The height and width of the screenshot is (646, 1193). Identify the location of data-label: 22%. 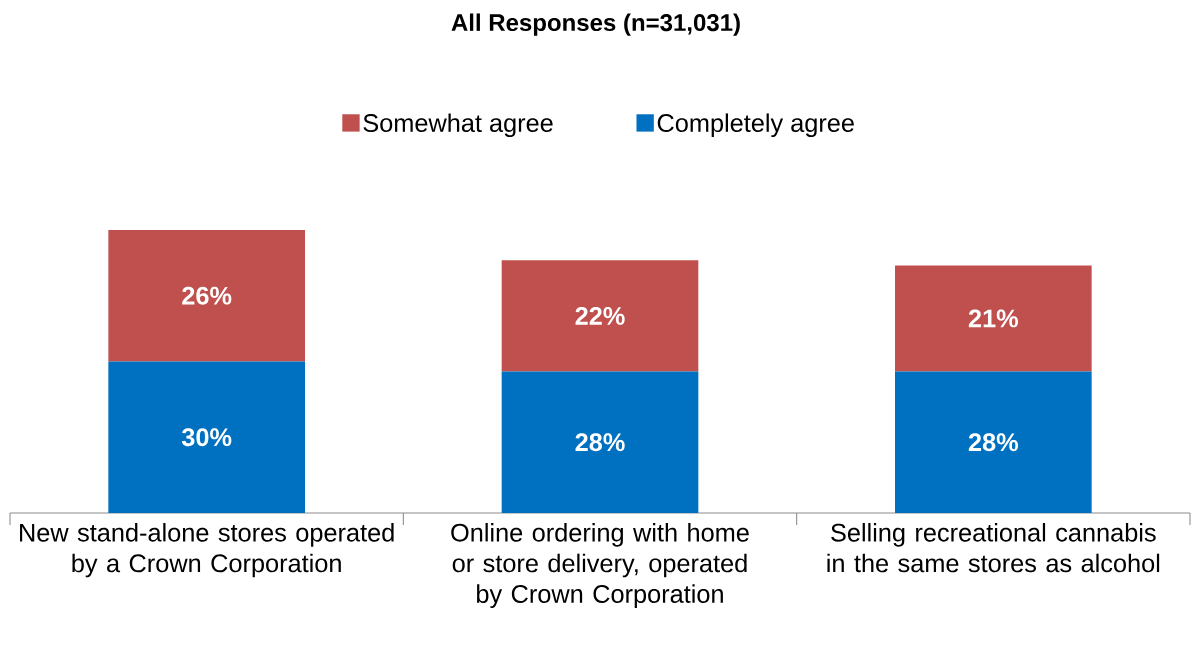
(600, 315).